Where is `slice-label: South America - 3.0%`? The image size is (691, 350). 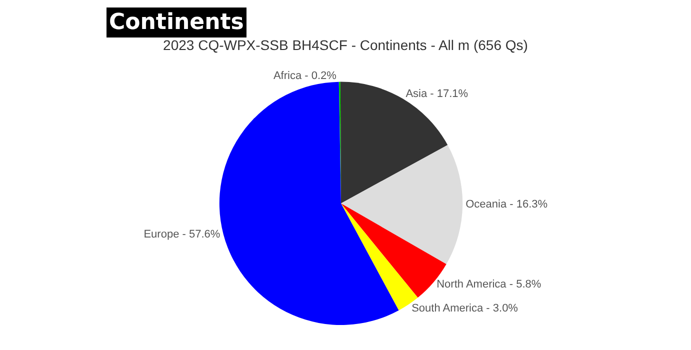
slice-label: South America - 3.0% is located at coordinates (465, 308).